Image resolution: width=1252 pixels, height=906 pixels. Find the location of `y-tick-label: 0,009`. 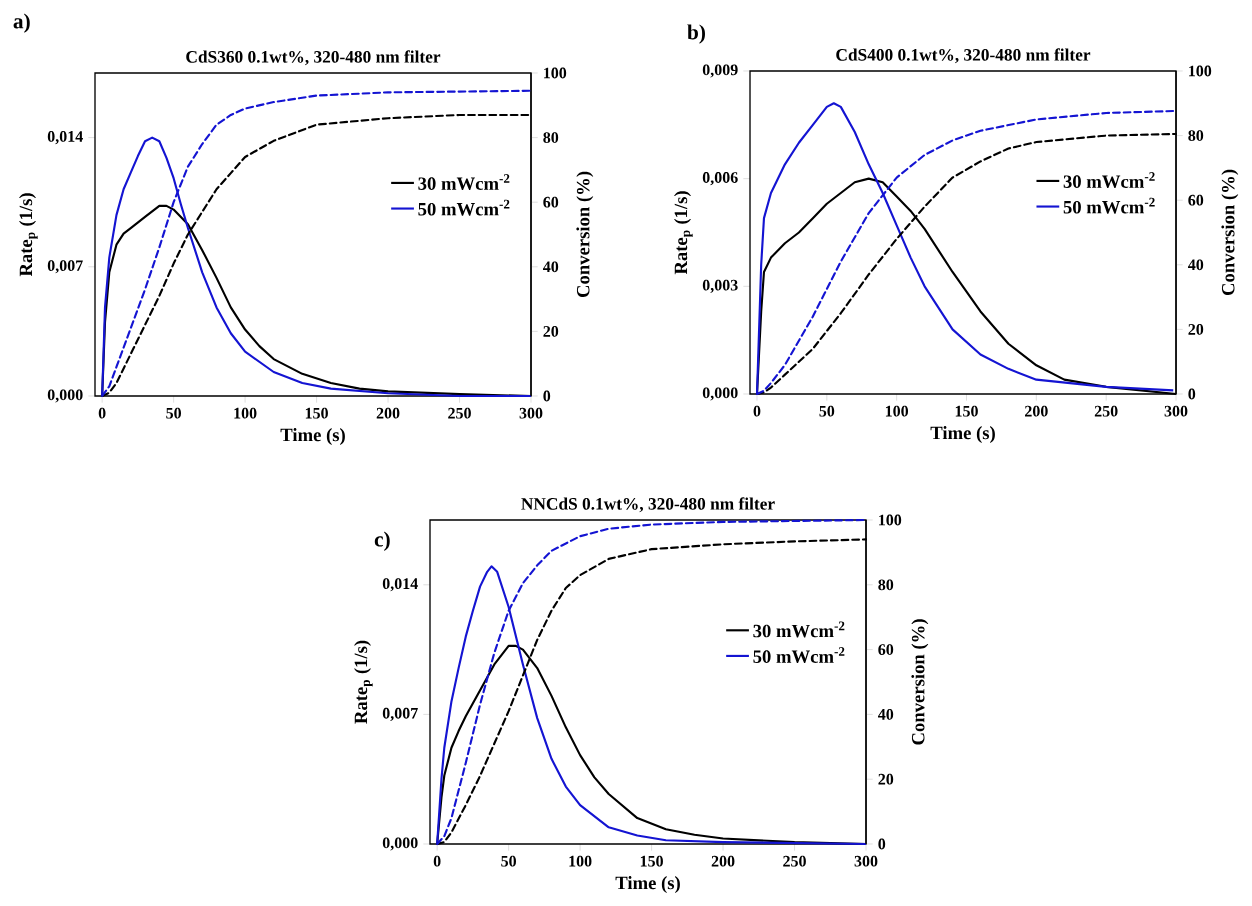

y-tick-label: 0,009 is located at coordinates (720, 71).